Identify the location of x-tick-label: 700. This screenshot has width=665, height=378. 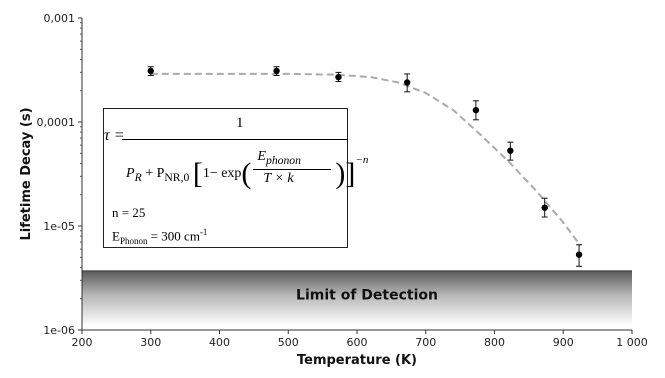
(425, 342).